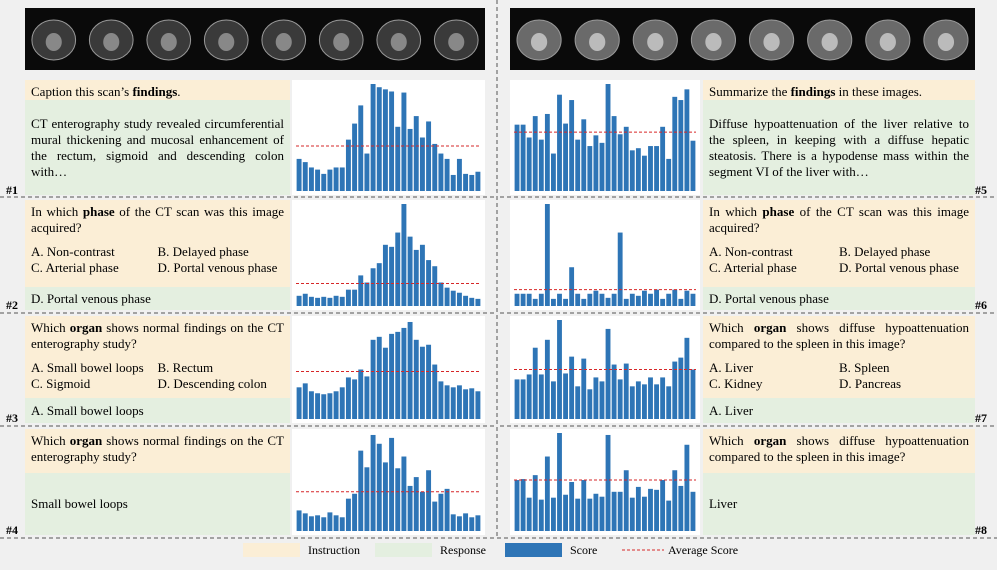 Image resolution: width=997 pixels, height=570 pixels. I want to click on panel-label: #8, so click(981, 530).